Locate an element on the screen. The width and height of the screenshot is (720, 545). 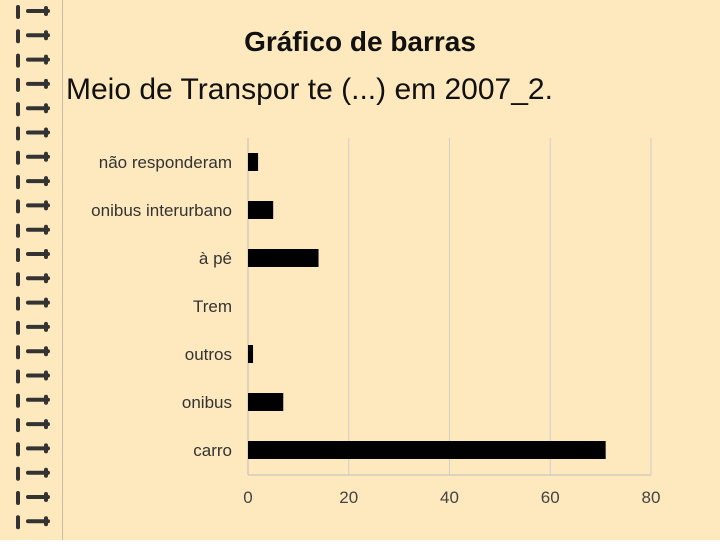
category-label: Trem is located at coordinates (212, 306).